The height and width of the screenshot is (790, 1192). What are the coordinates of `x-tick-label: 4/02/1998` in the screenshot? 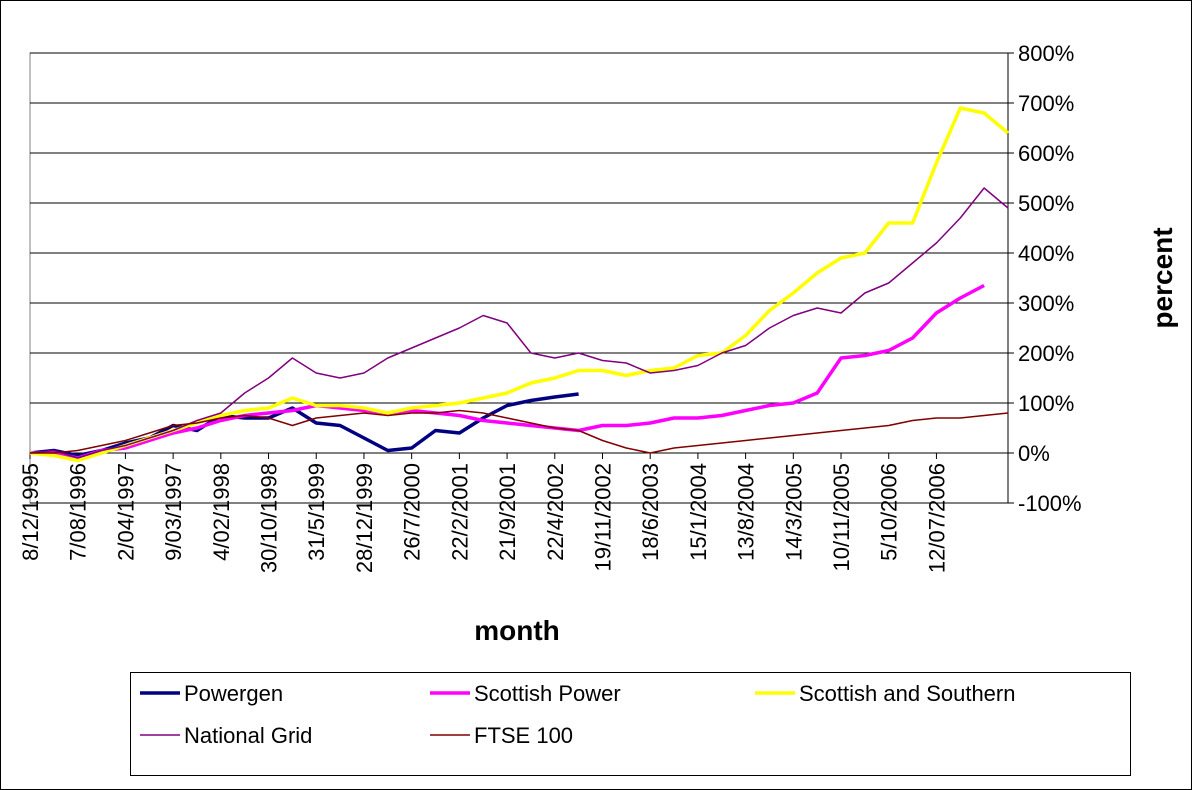 It's located at (221, 512).